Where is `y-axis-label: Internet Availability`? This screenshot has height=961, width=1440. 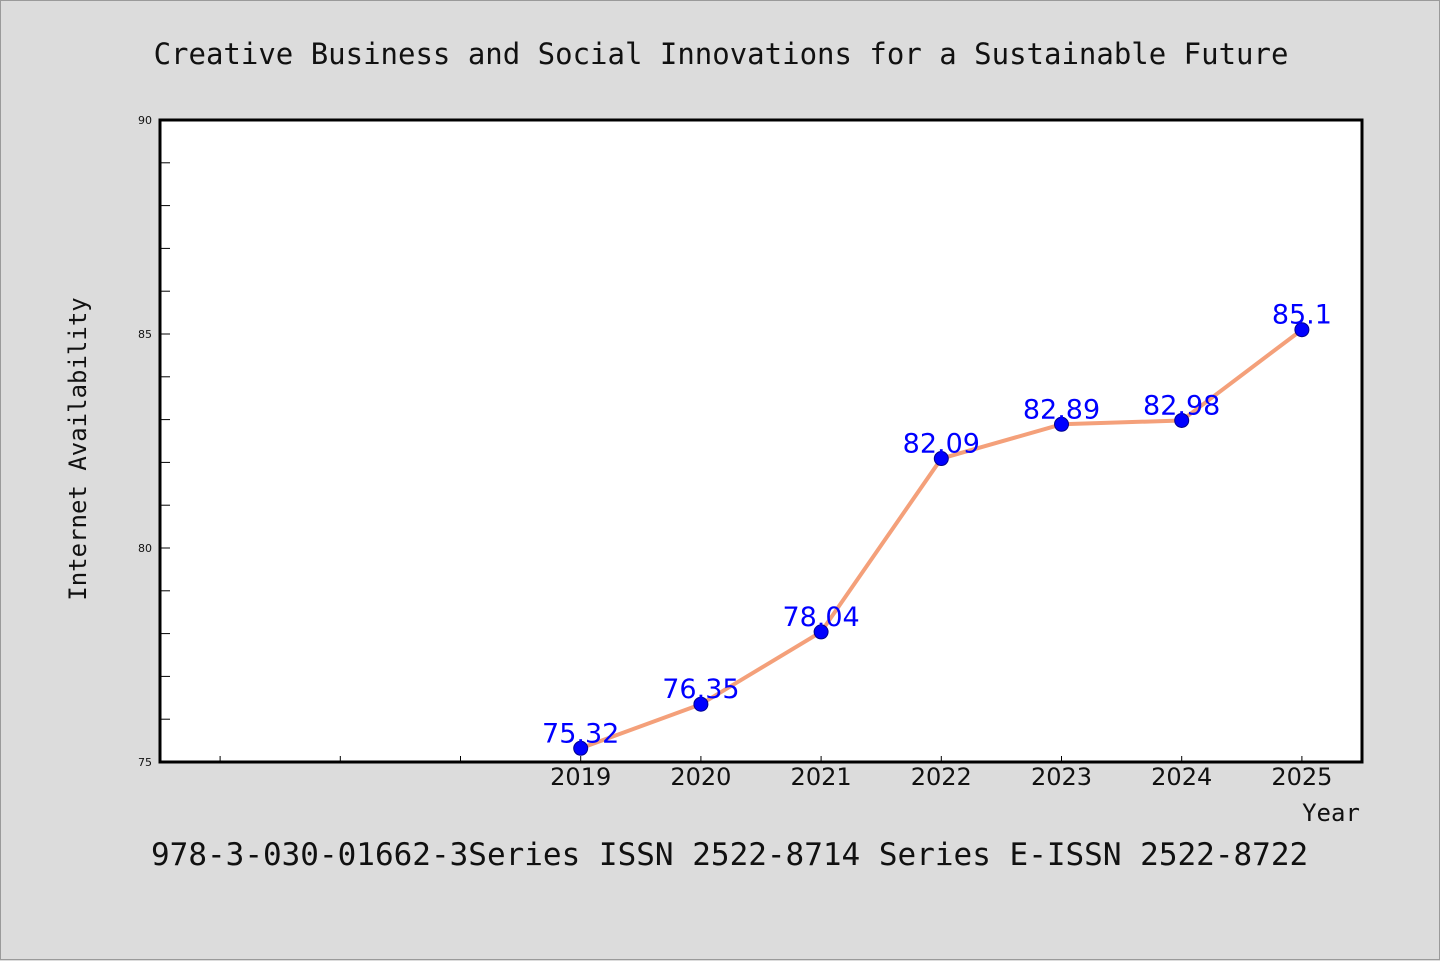 y-axis-label: Internet Availability is located at coordinates (78, 448).